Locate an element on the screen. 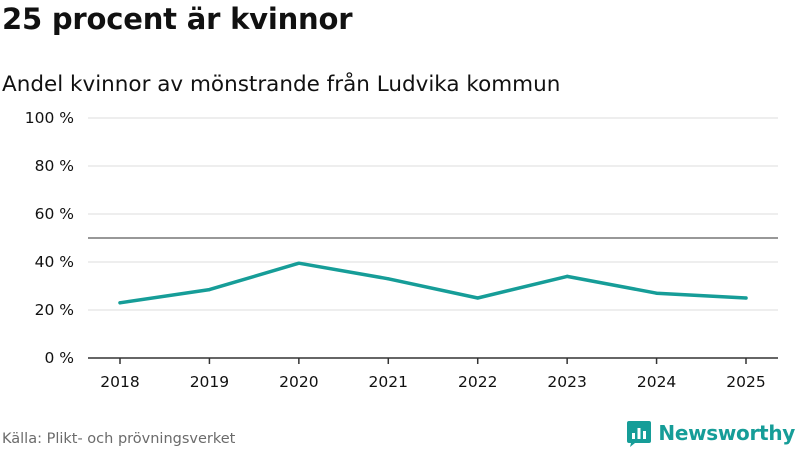 Image resolution: width=800 pixels, height=450 pixels. x-tick-label: 2020 is located at coordinates (298, 382).